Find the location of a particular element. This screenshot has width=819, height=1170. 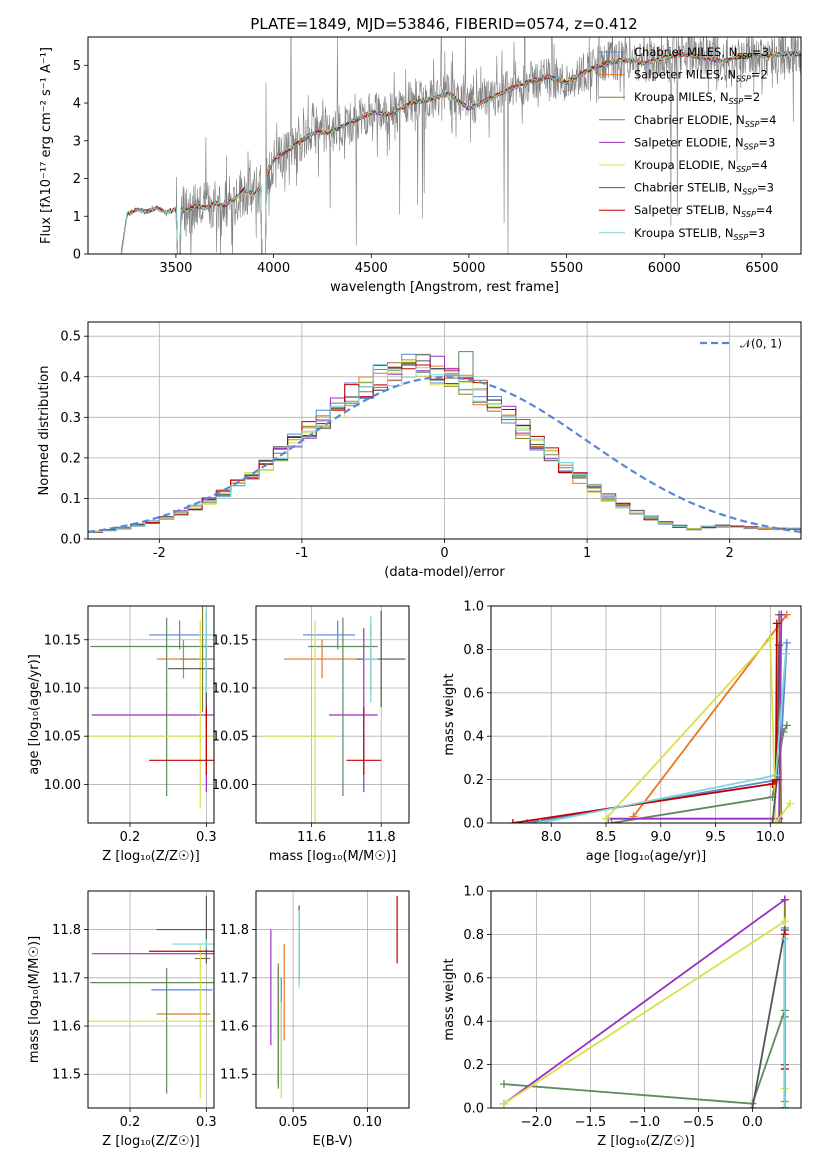

model-spectrum-line is located at coordinates (460, 152).